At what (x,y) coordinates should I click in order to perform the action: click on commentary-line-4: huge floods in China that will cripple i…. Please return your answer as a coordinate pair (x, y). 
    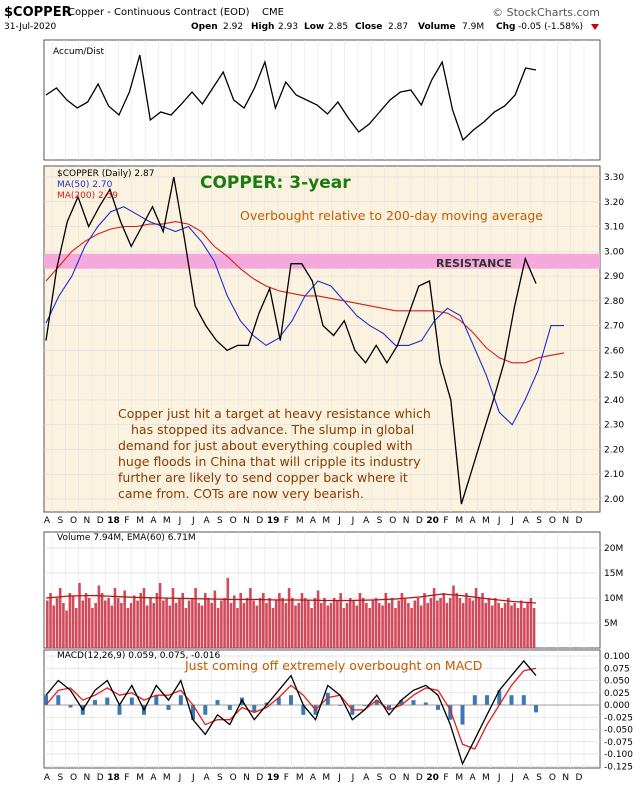
    Looking at the image, I should click on (269, 461).